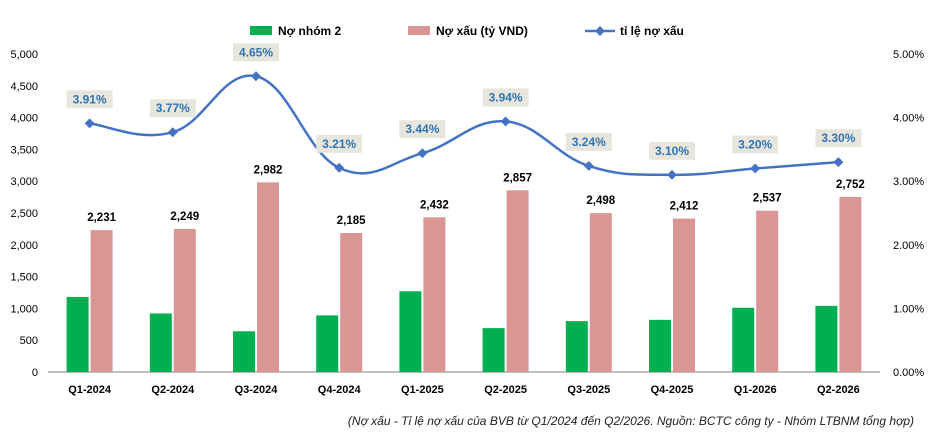 This screenshot has width=936, height=440. I want to click on legend: Nợ nhóm 2 Nợ xấu (tỷ VND) tỉ lệ nợ xấu, so click(467, 31).